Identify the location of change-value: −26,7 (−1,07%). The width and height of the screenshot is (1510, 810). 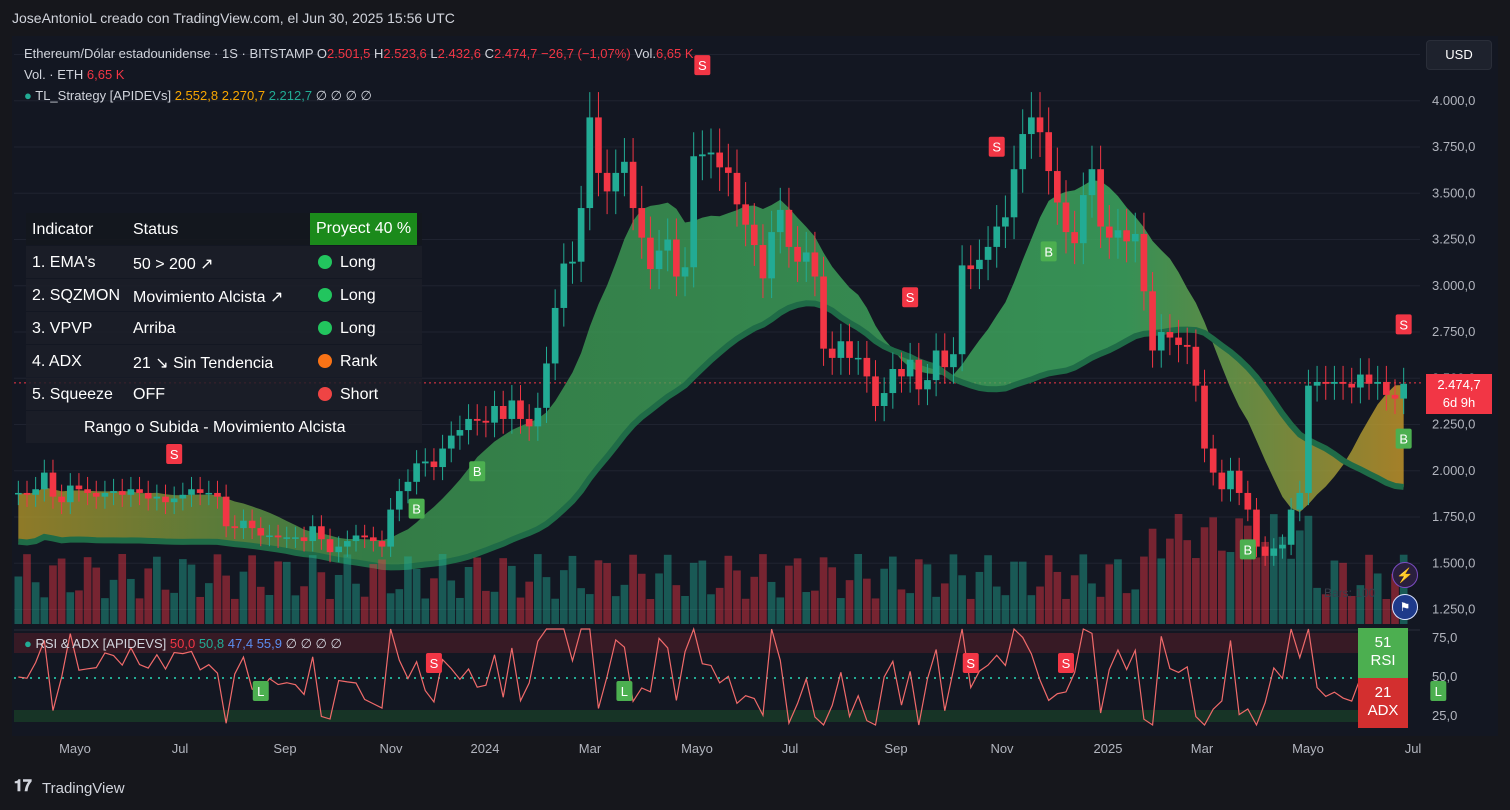
(586, 53).